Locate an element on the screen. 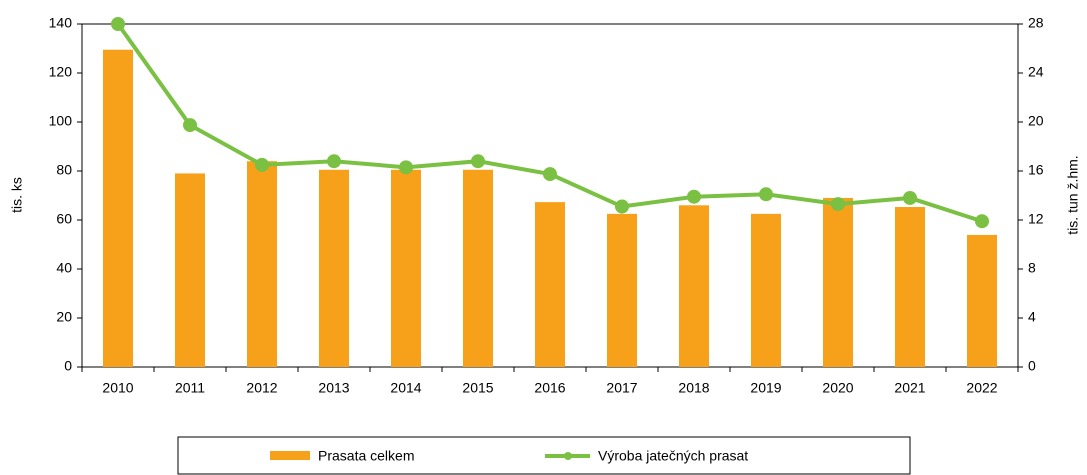 The width and height of the screenshot is (1087, 475). y2-tick-label: 24 is located at coordinates (1036, 72).